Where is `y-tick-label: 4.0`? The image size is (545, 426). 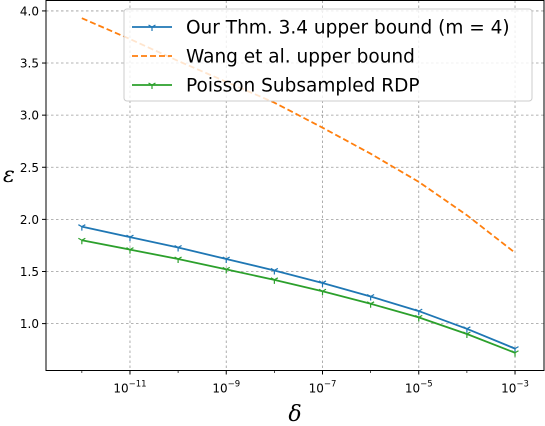
y-tick-label: 4.0 is located at coordinates (29, 11).